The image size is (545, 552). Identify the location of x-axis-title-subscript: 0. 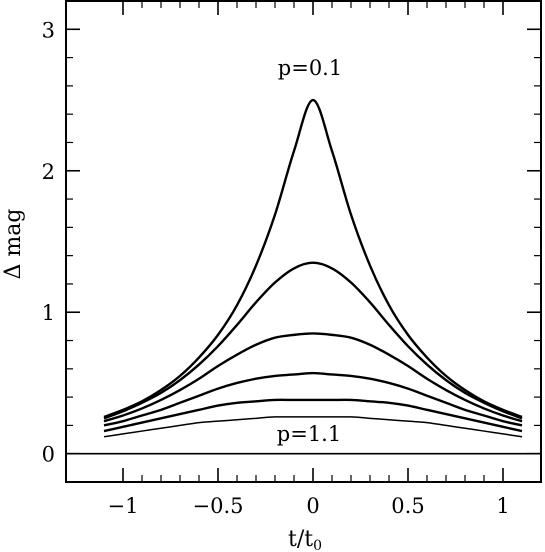
(317, 545).